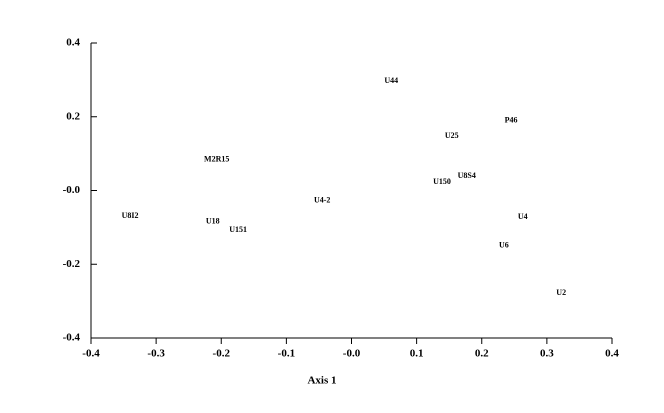 The image size is (664, 413). Describe the element at coordinates (238, 229) in the screenshot. I see `point-label: U151` at that location.